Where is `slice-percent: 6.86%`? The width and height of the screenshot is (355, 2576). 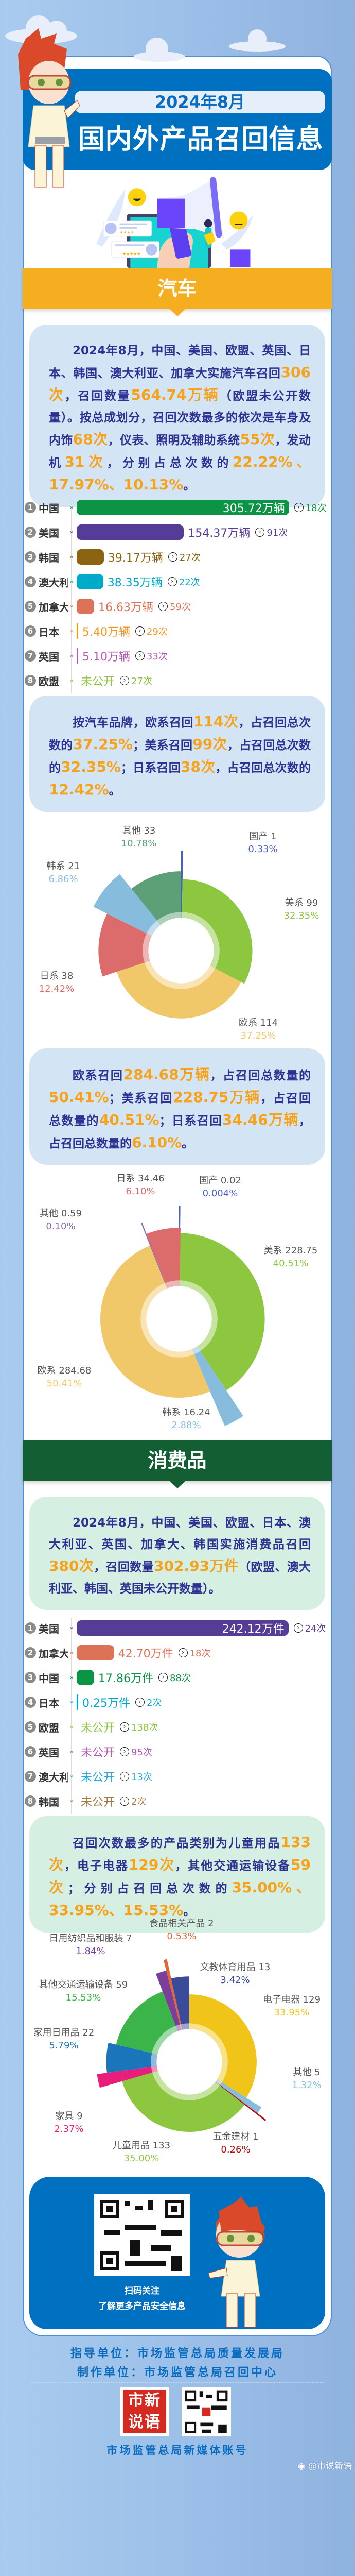
slice-percent: 6.86% is located at coordinates (63, 879).